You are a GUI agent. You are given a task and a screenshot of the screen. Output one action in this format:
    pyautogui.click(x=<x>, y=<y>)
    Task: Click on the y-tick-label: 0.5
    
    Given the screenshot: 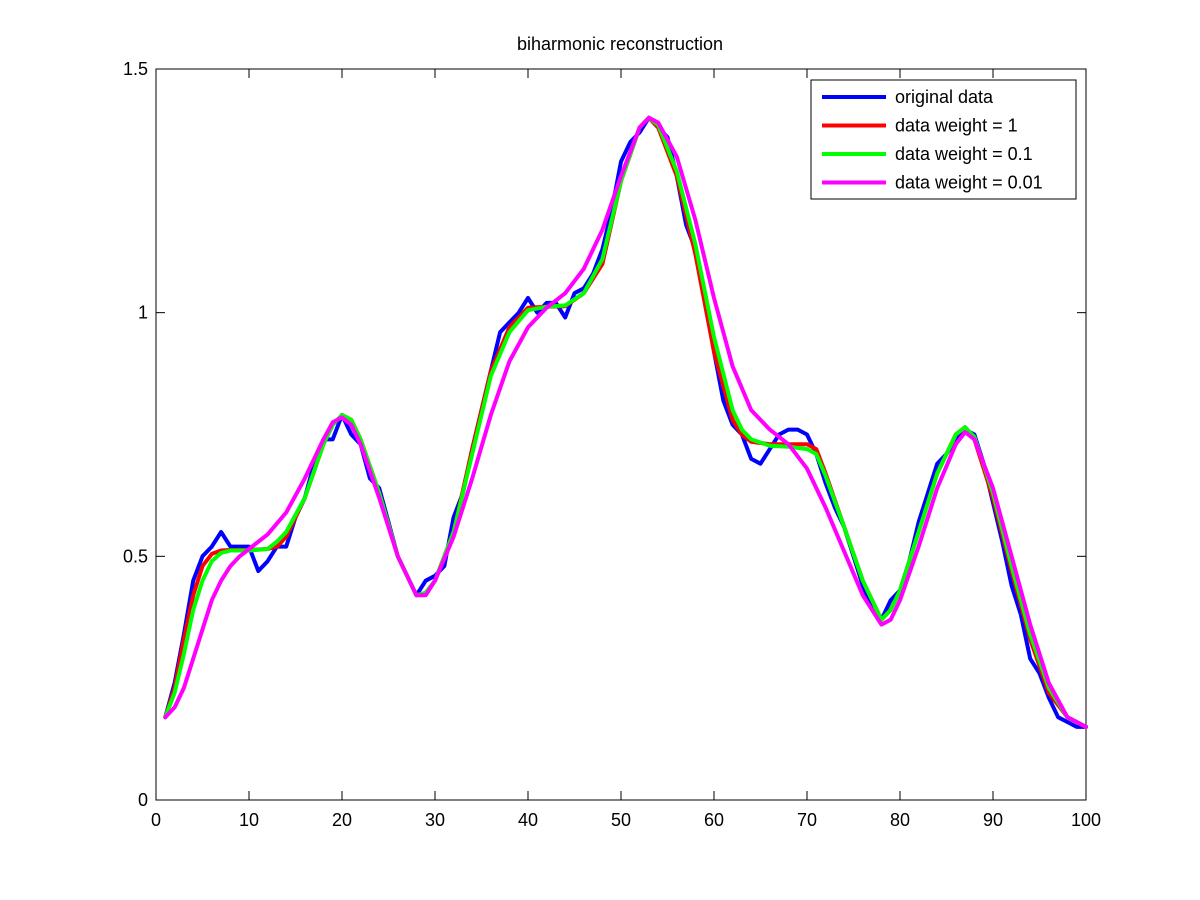 What is the action you would take?
    pyautogui.click(x=135, y=556)
    